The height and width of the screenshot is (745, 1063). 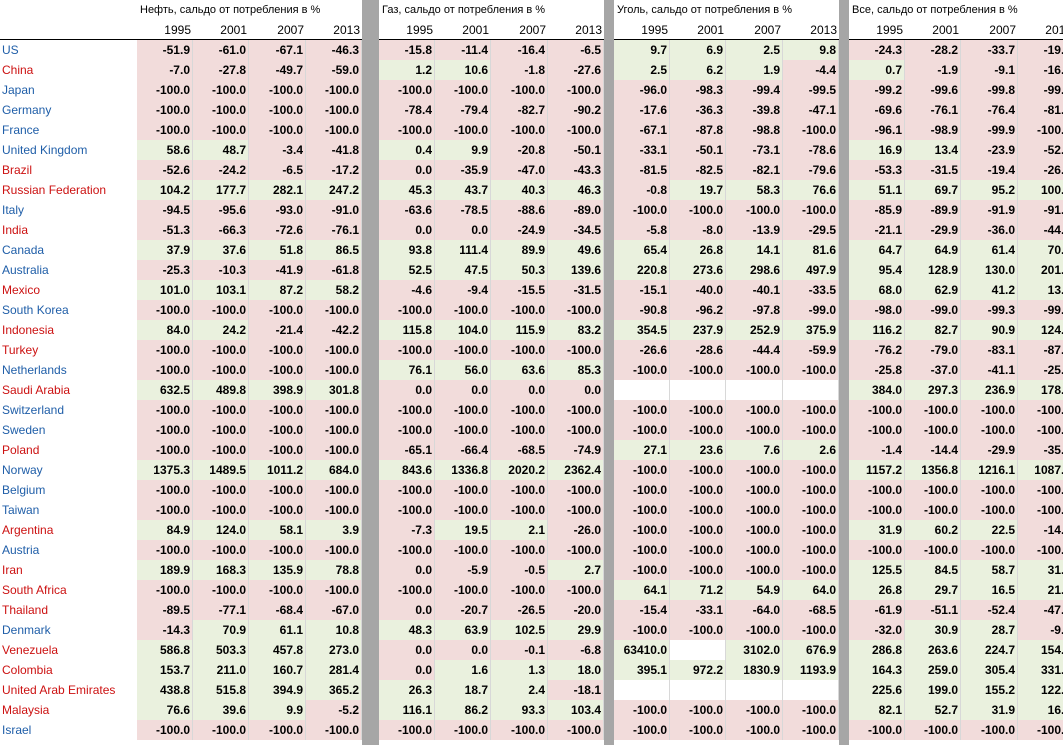 What do you see at coordinates (407, 210) in the screenshot?
I see `value-cell: -63.6` at bounding box center [407, 210].